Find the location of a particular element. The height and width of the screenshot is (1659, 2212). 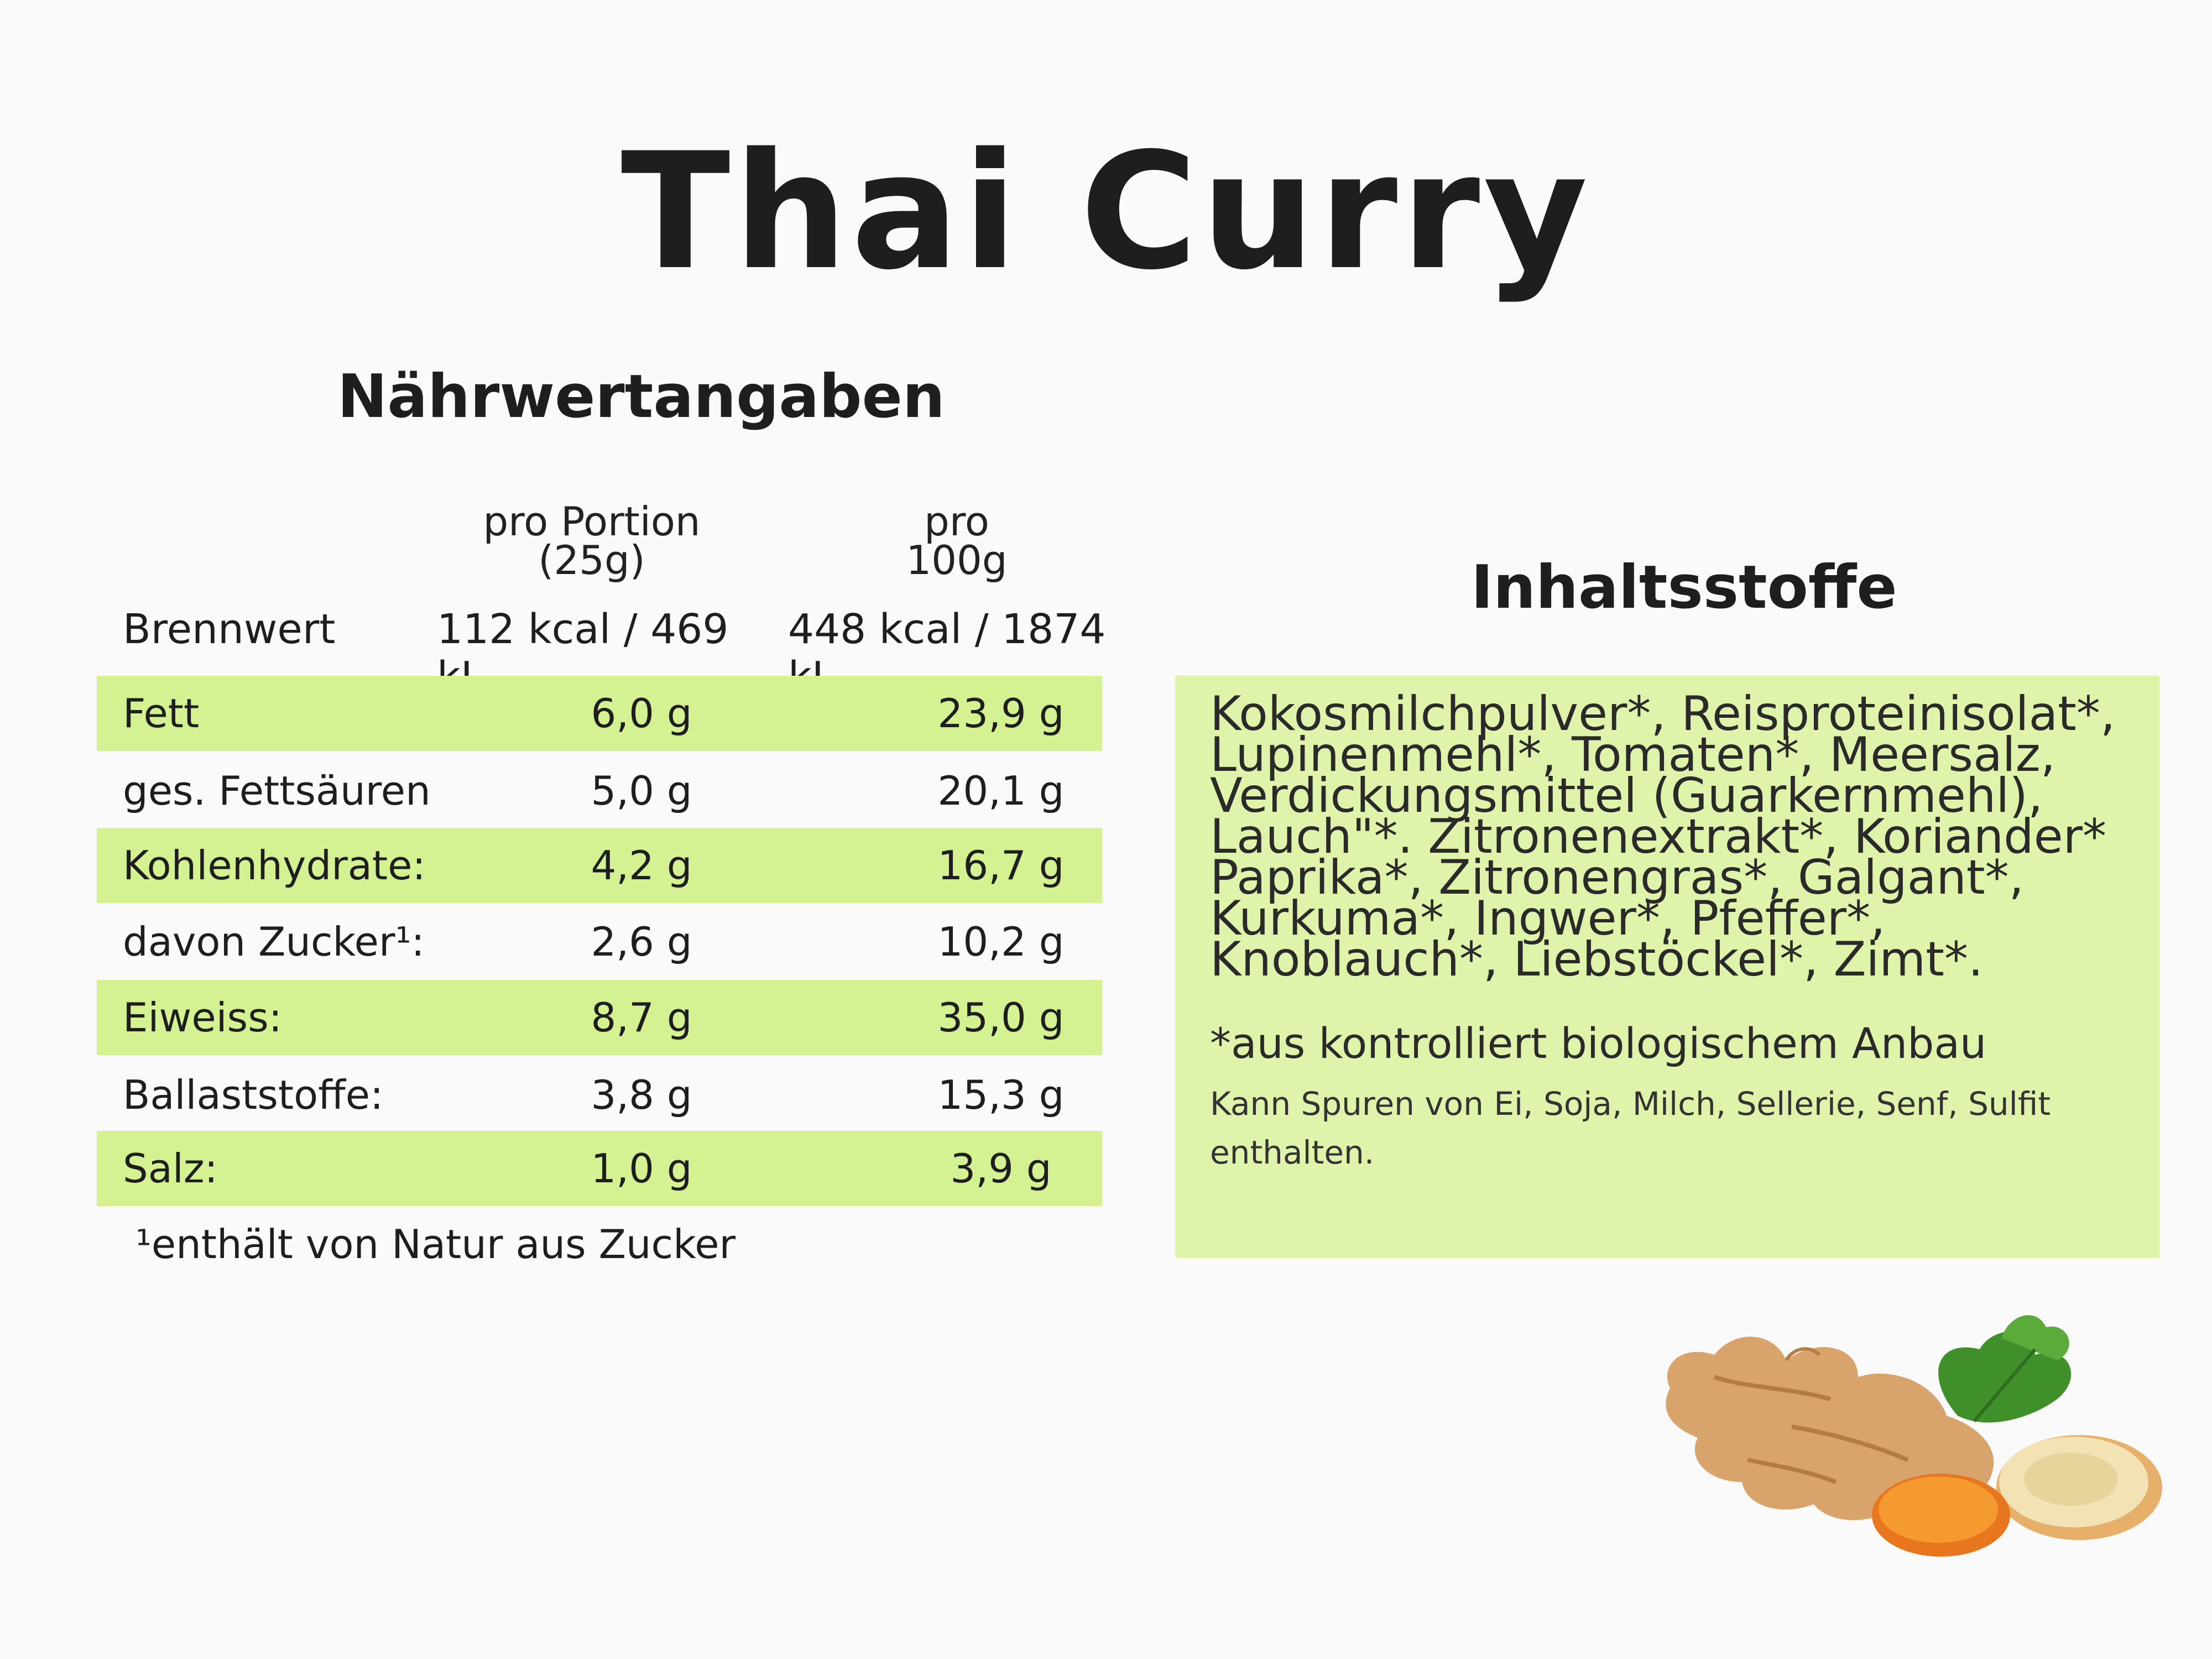

nutrient-label: Ballaststoffe: is located at coordinates (254, 1095).